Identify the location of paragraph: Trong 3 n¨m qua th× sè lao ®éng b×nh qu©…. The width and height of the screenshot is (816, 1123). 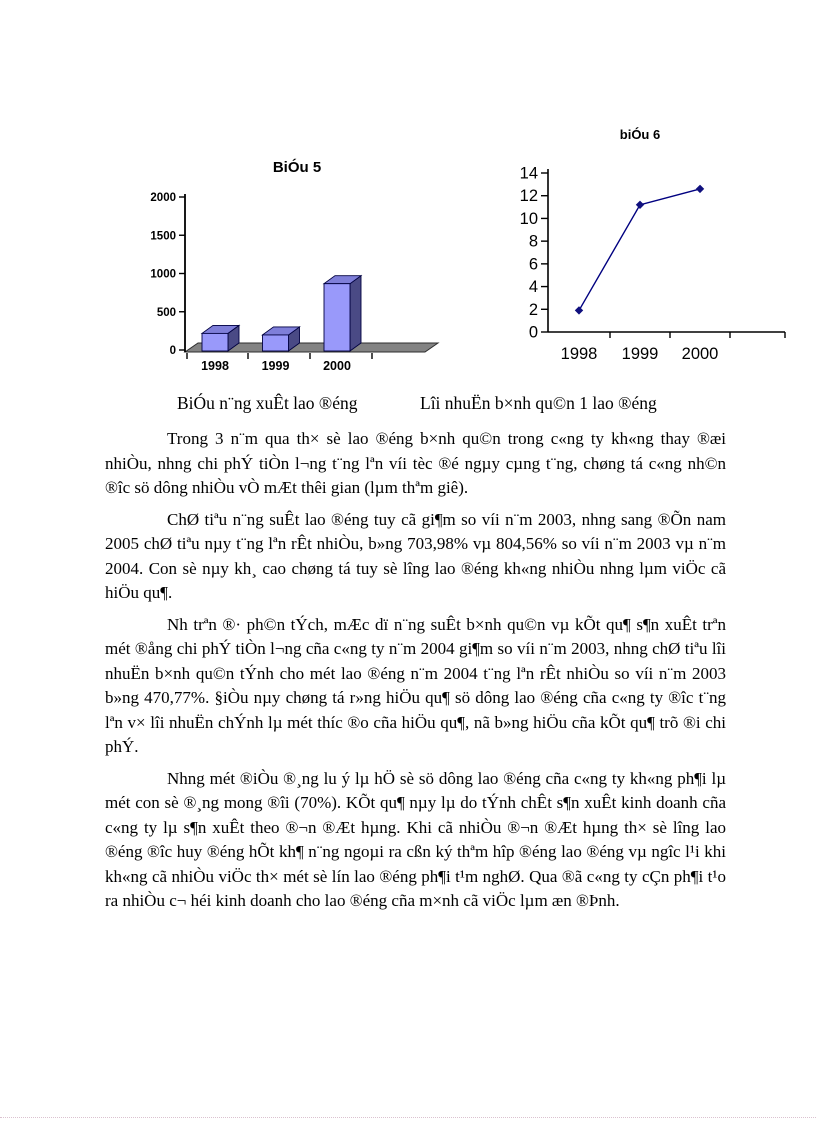
(415, 463).